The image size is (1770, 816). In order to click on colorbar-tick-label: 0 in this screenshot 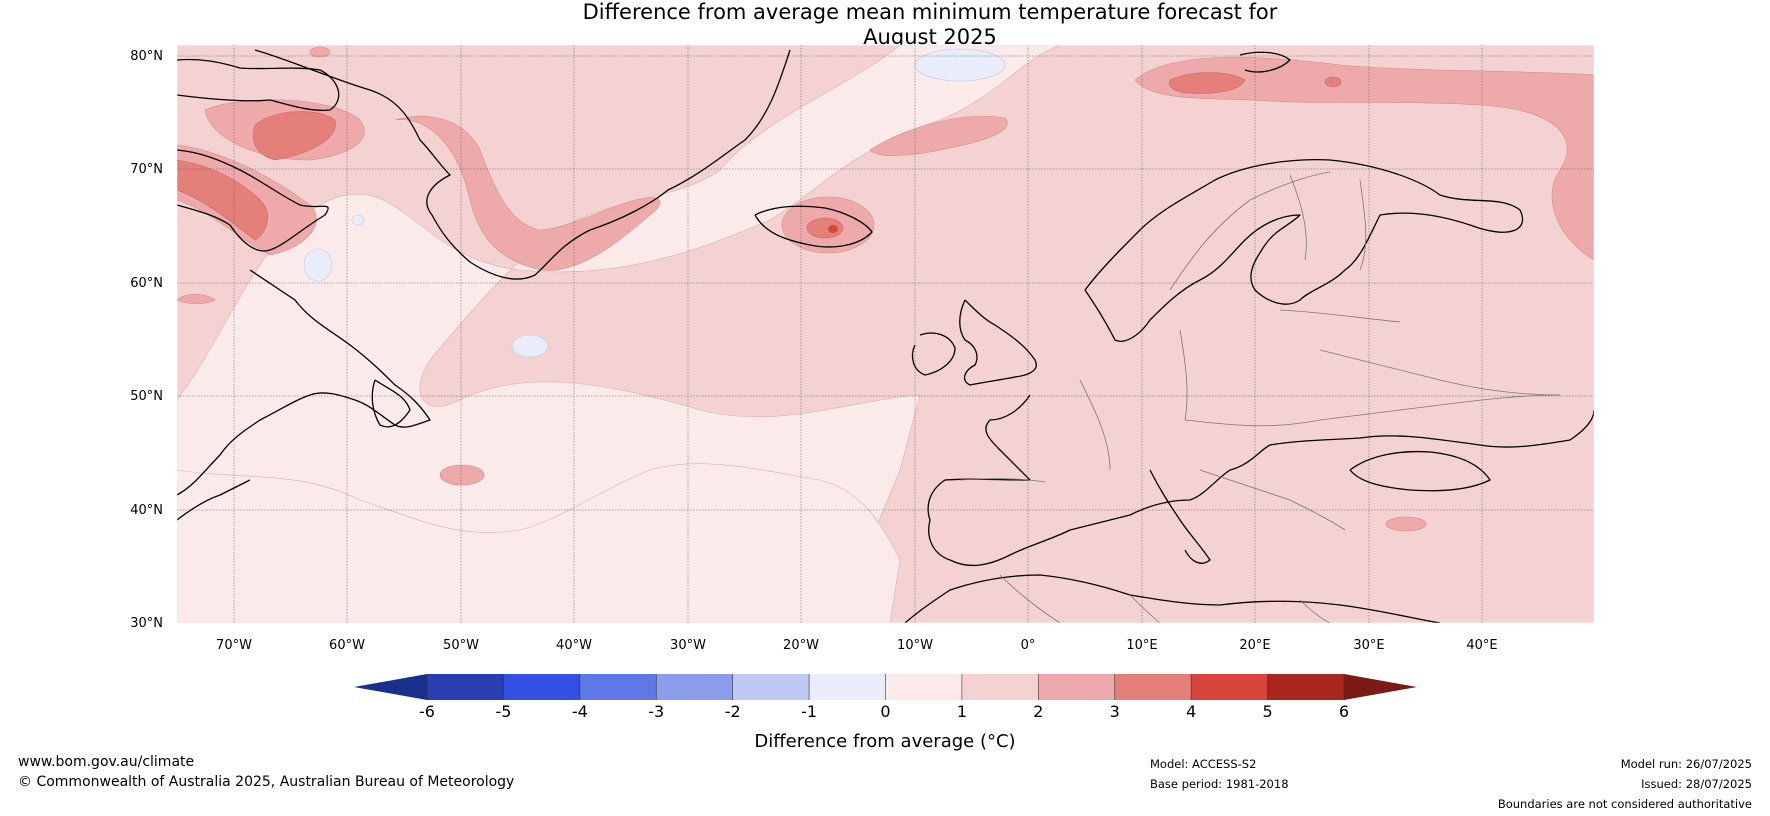, I will do `click(885, 711)`.